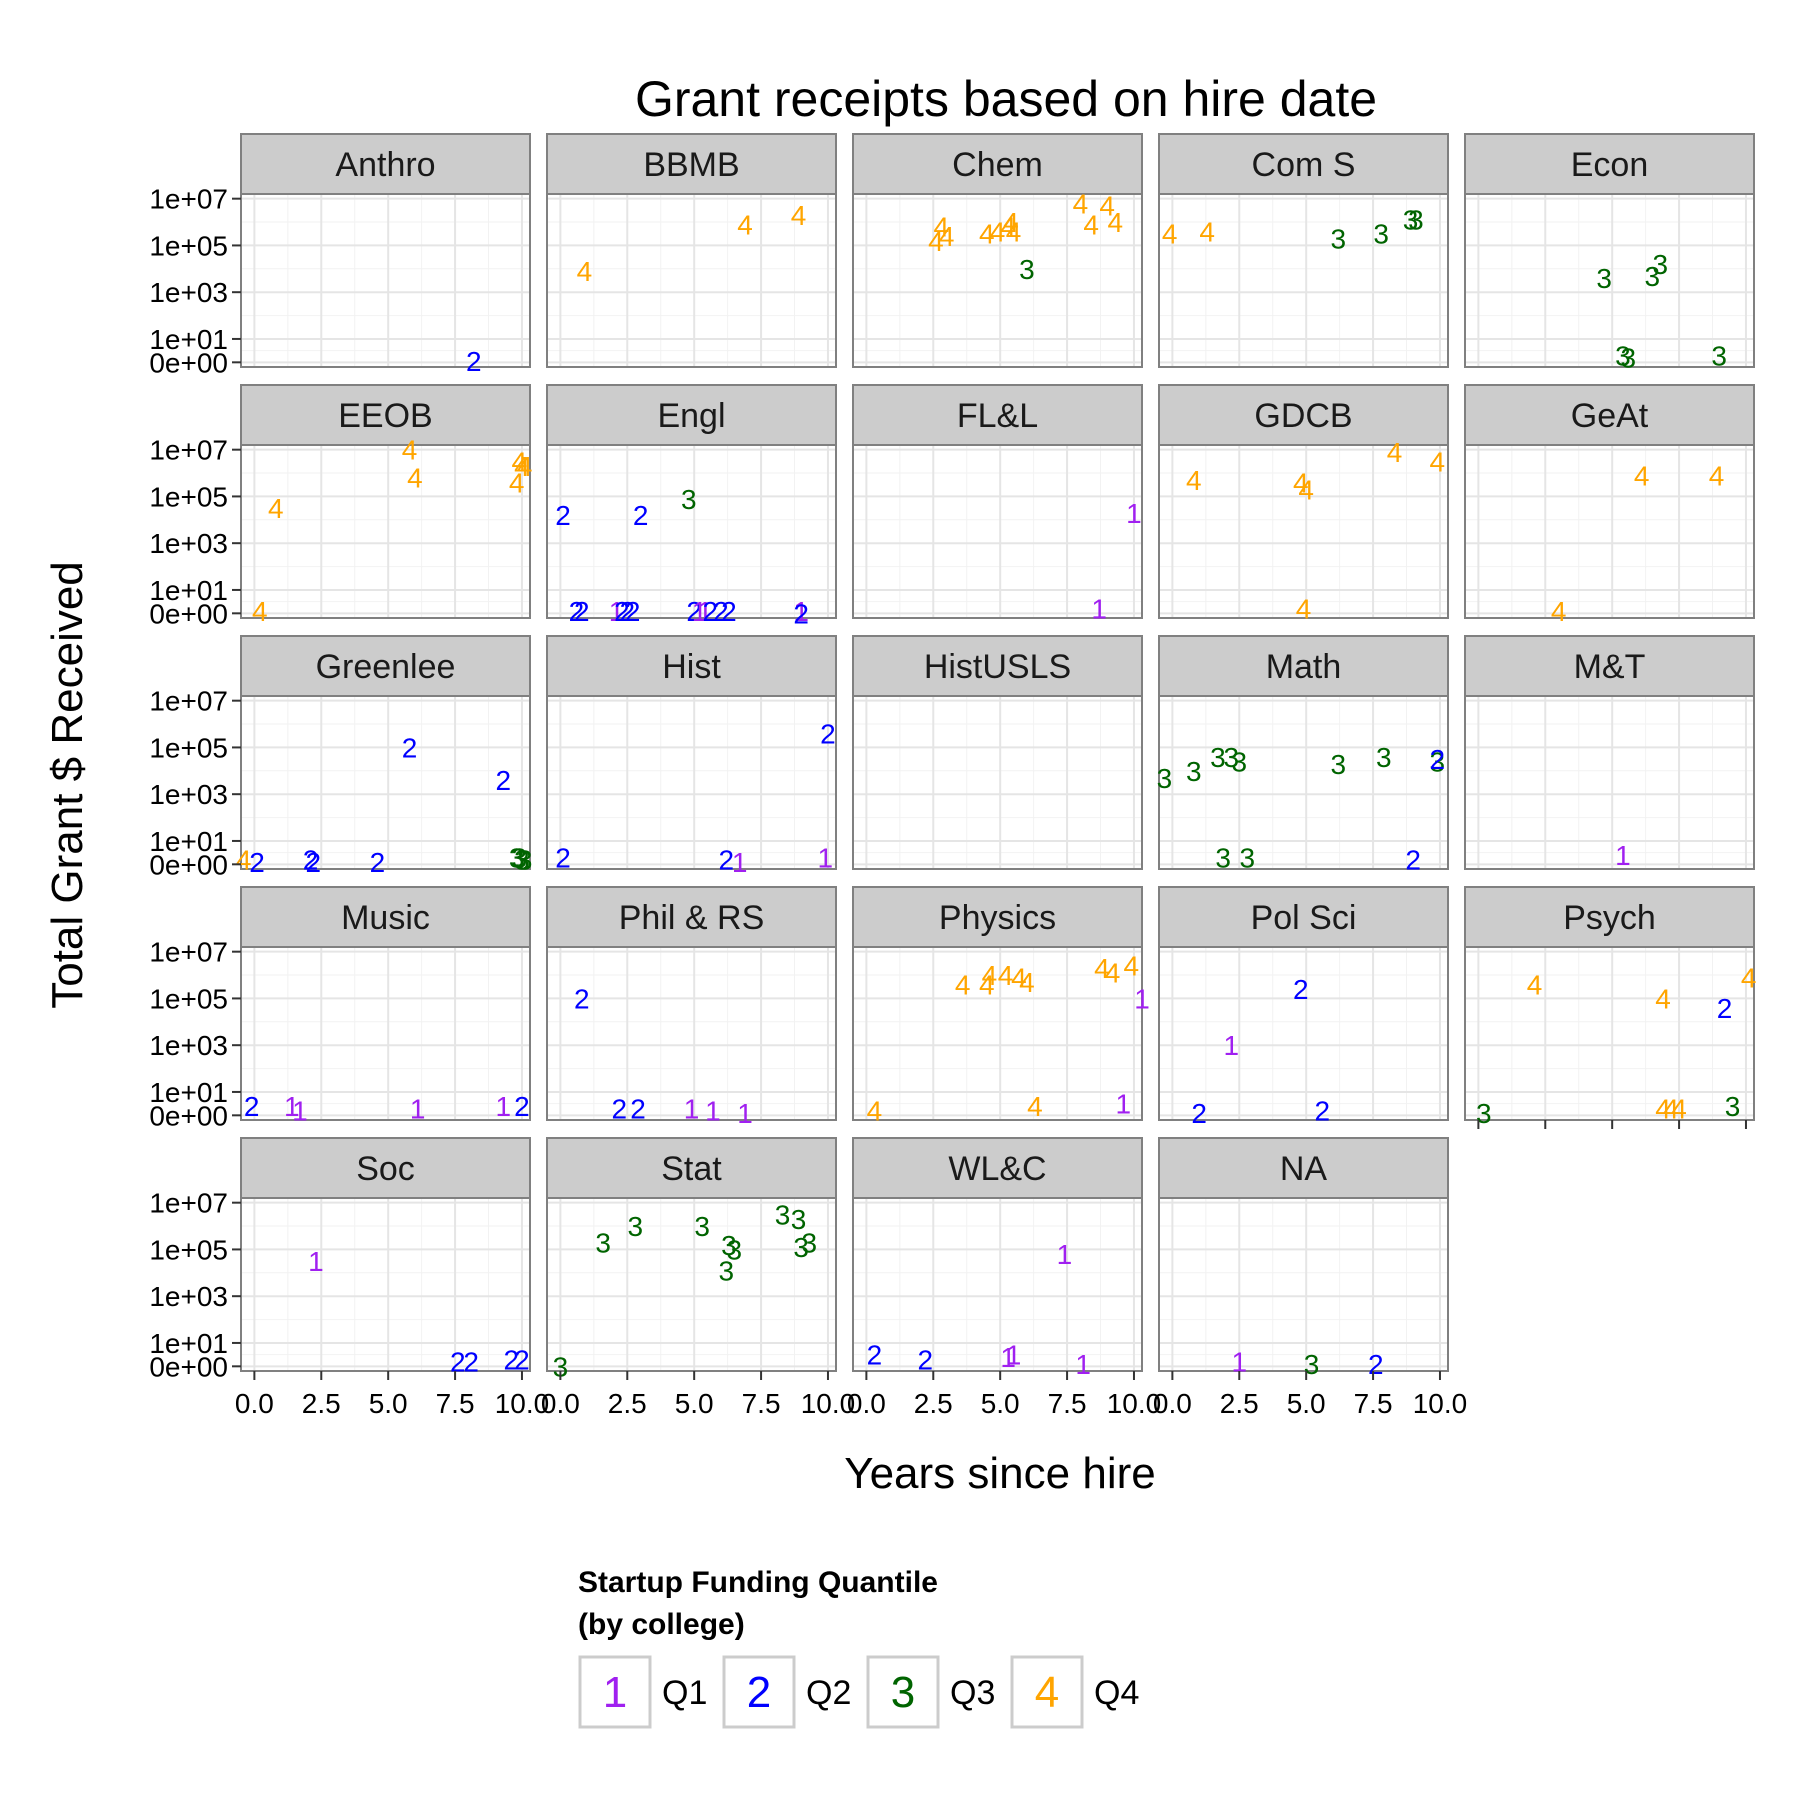 This screenshot has height=1800, width=1800. Describe the element at coordinates (321, 1403) in the screenshot. I see `x-tick-label: 2.5` at that location.